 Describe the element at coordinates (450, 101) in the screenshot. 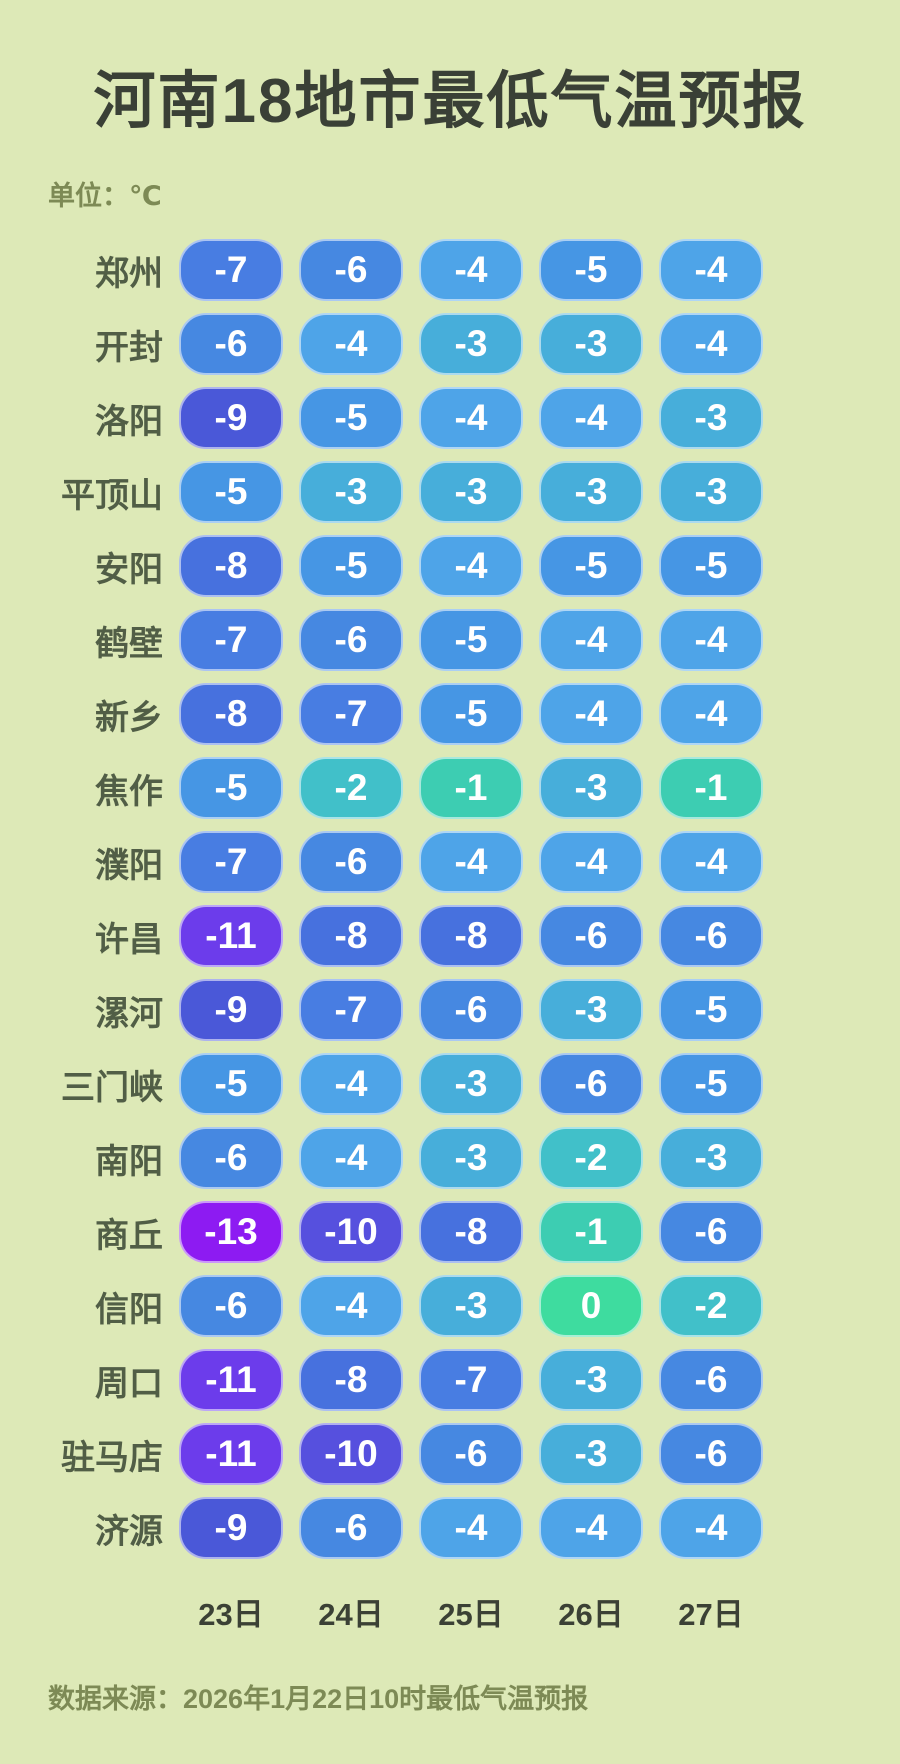

I see `page-title: 河南18地市最低气温预报` at that location.